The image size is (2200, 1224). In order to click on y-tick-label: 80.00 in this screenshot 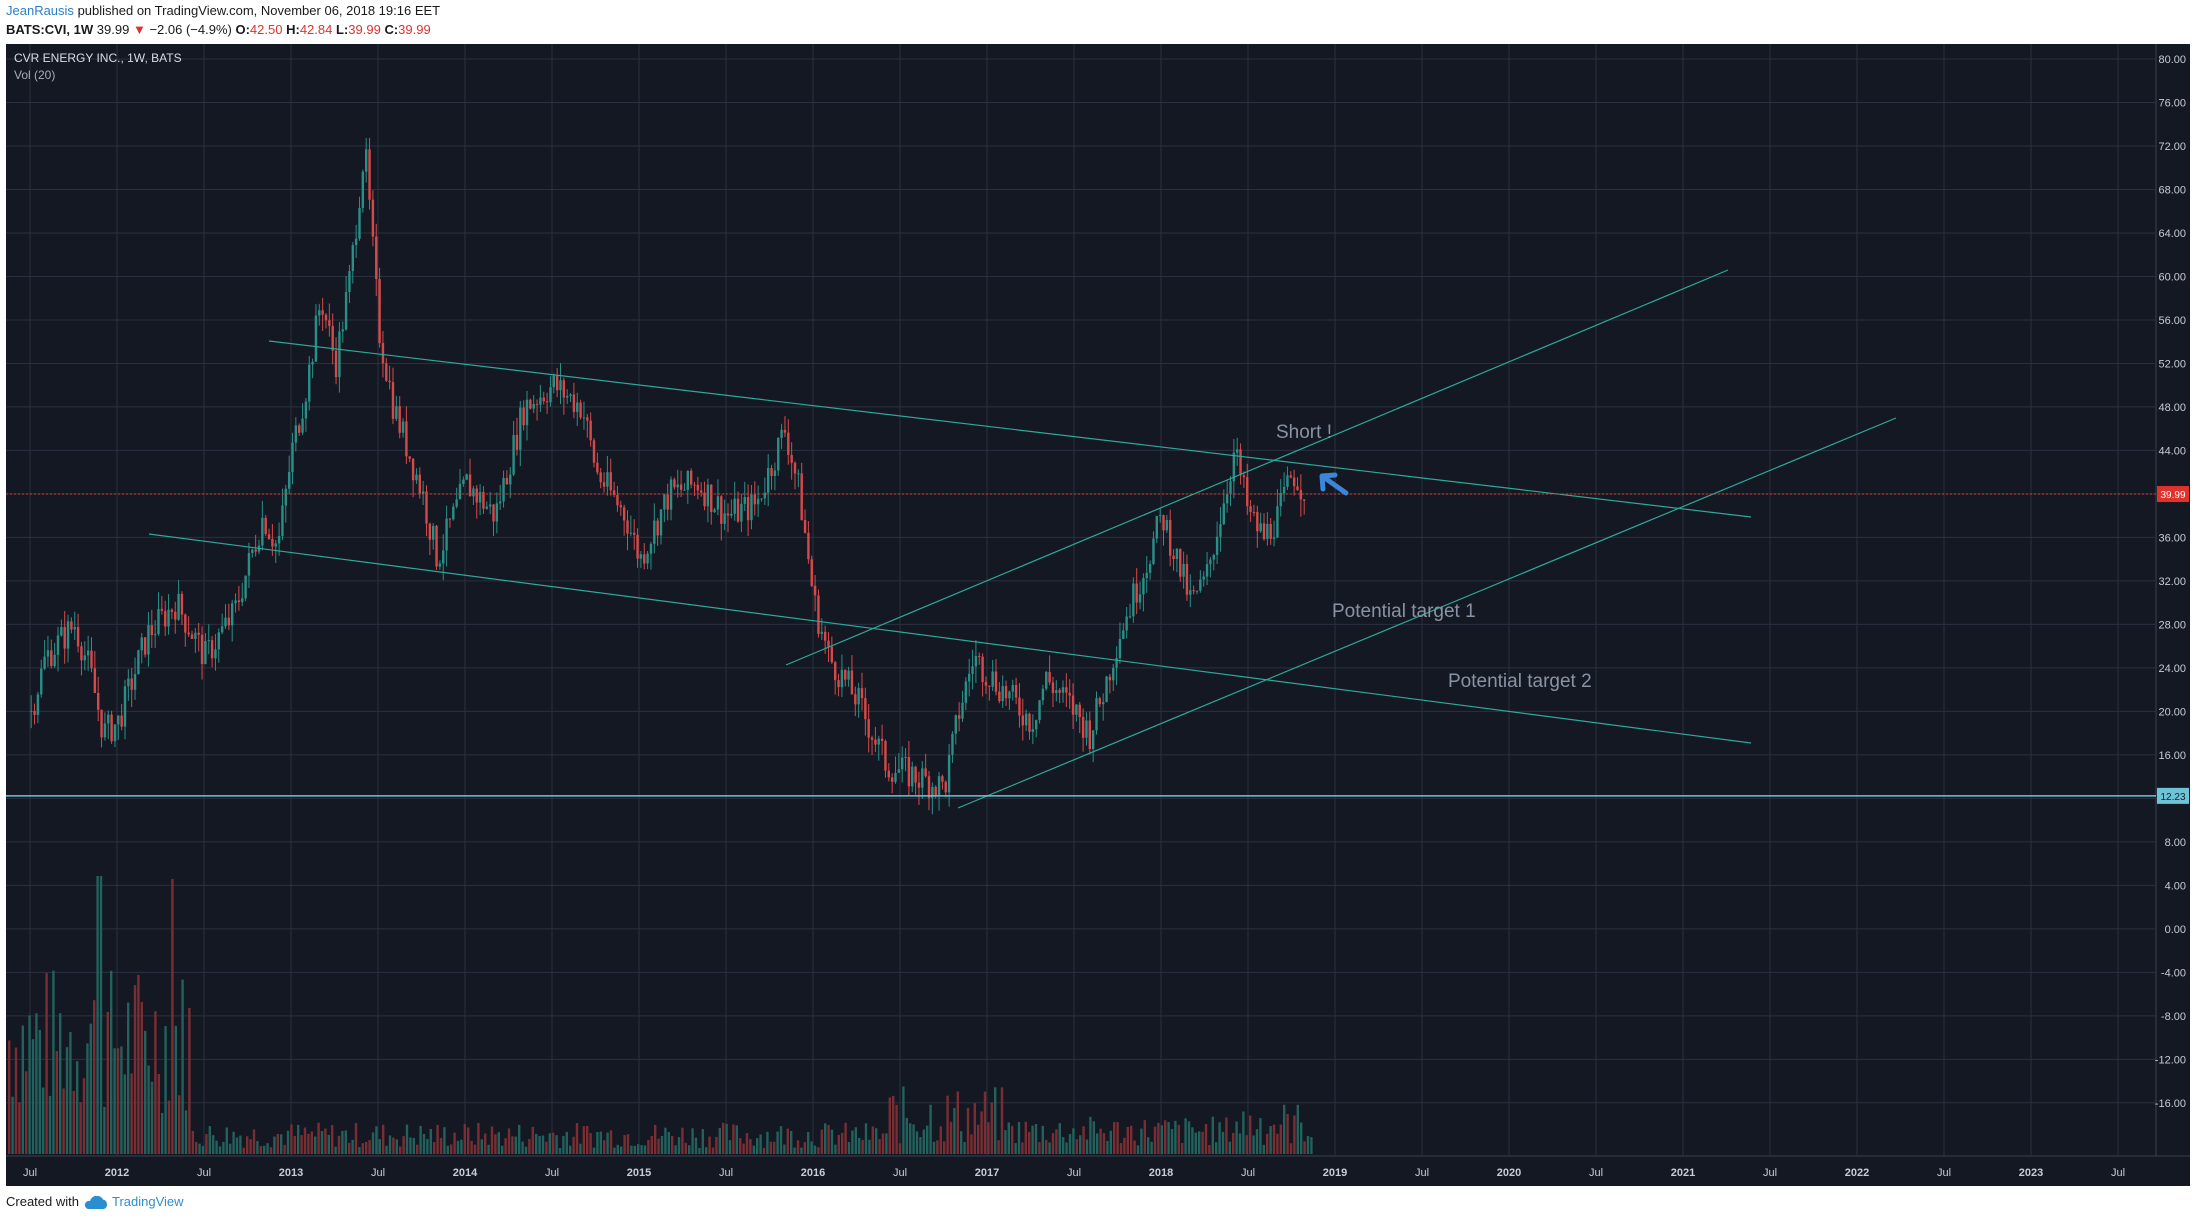, I will do `click(2172, 60)`.